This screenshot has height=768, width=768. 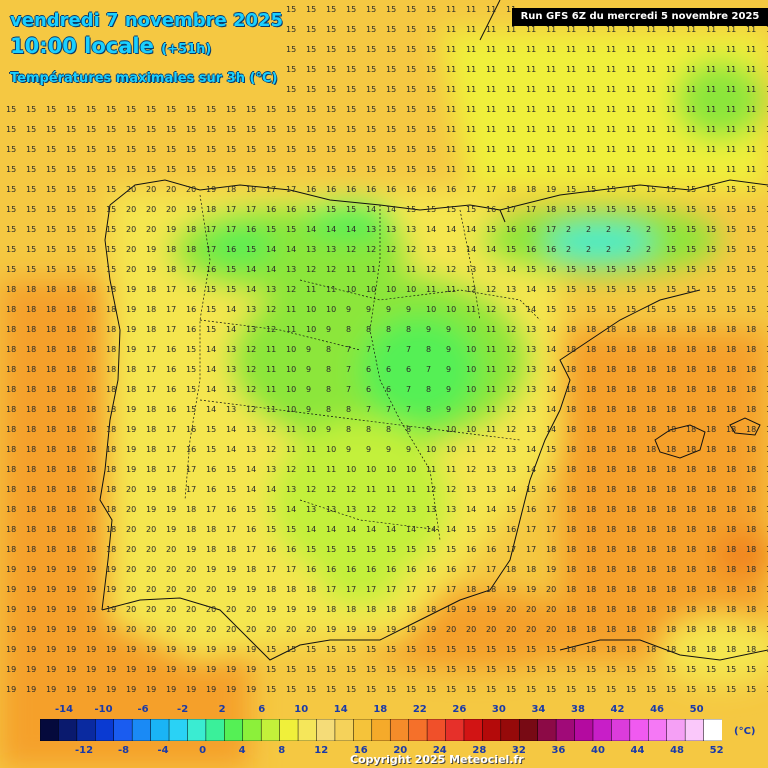 I want to click on legend-swatch, so click(x=86, y=730).